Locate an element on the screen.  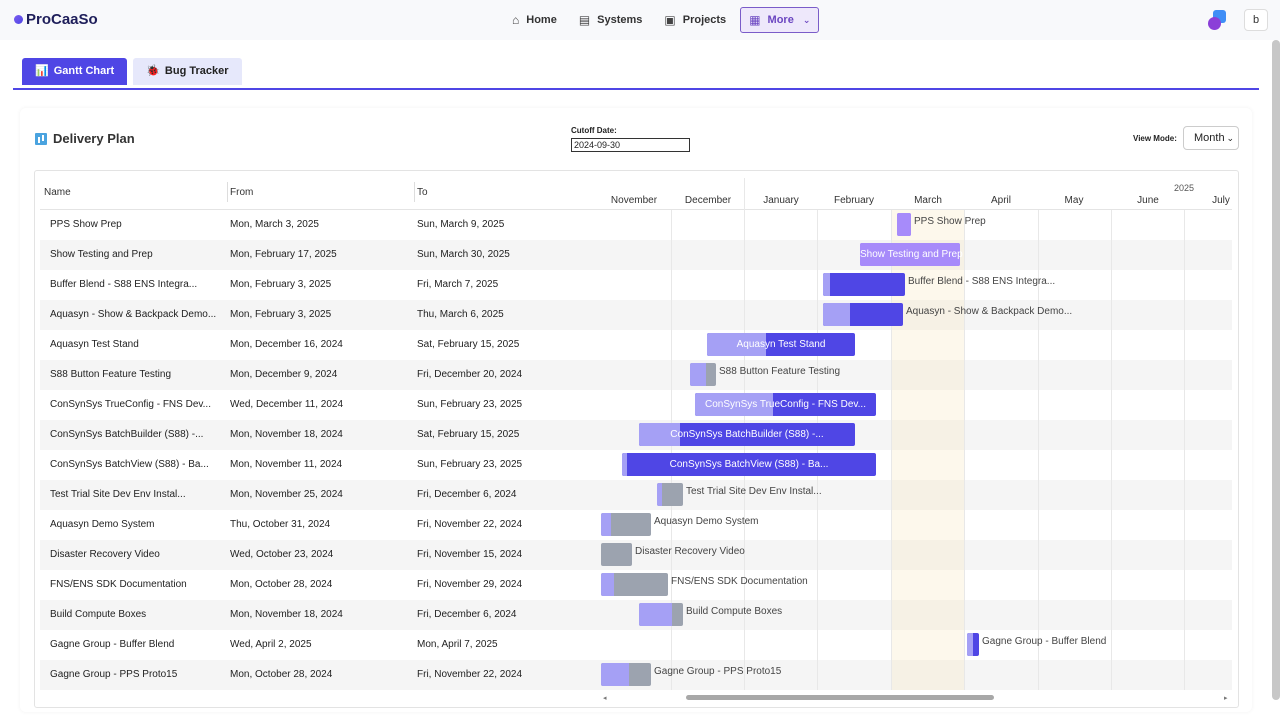
panel-title-text: Delivery Plan is located at coordinates (94, 138).